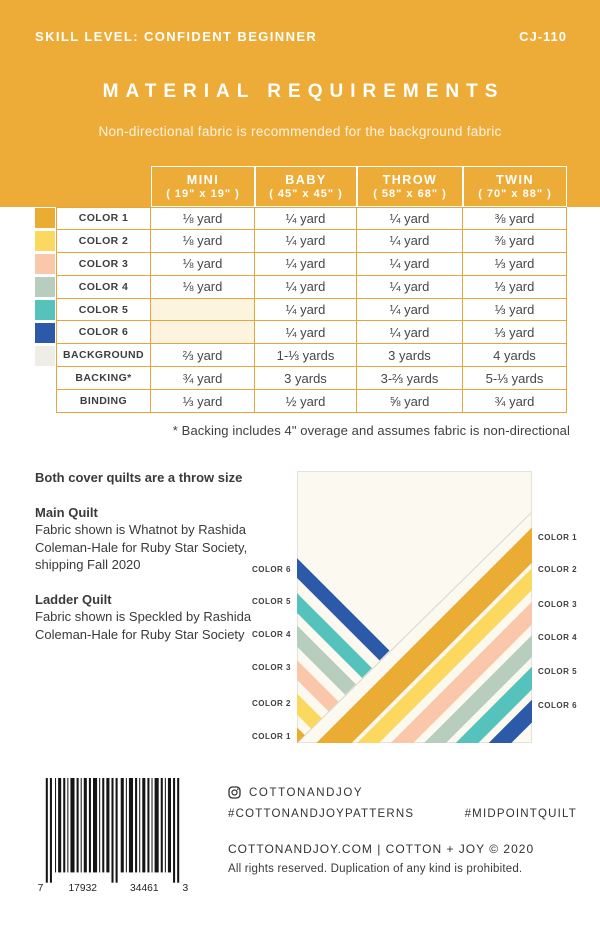 The height and width of the screenshot is (927, 600). What do you see at coordinates (515, 379) in the screenshot?
I see `yardage-cell: 5-⅓ yards` at bounding box center [515, 379].